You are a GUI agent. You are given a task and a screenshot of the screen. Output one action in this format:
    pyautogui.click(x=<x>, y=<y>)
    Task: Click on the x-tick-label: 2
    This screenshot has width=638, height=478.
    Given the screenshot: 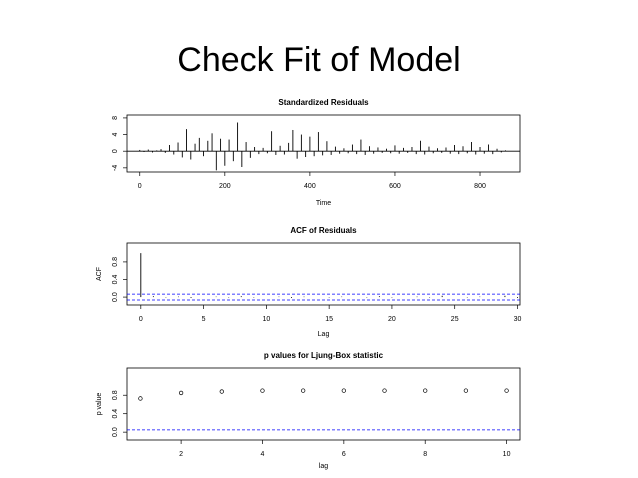 What is the action you would take?
    pyautogui.click(x=181, y=454)
    